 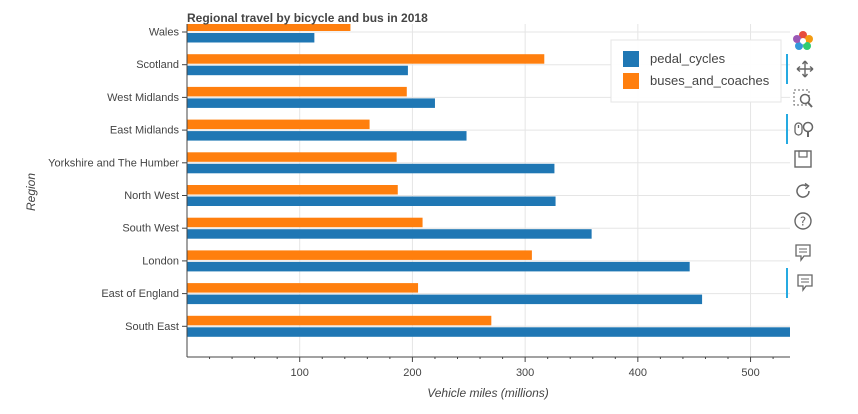 What do you see at coordinates (638, 373) in the screenshot?
I see `x-tick-label: 400` at bounding box center [638, 373].